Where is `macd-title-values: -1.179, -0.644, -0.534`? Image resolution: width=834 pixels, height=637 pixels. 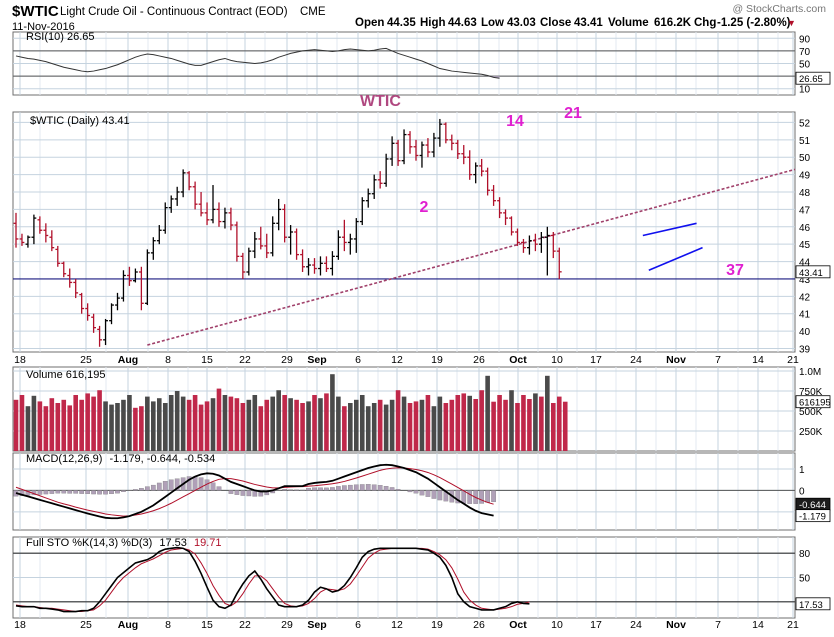 macd-title-values: -1.179, -0.644, -0.534 is located at coordinates (162, 459).